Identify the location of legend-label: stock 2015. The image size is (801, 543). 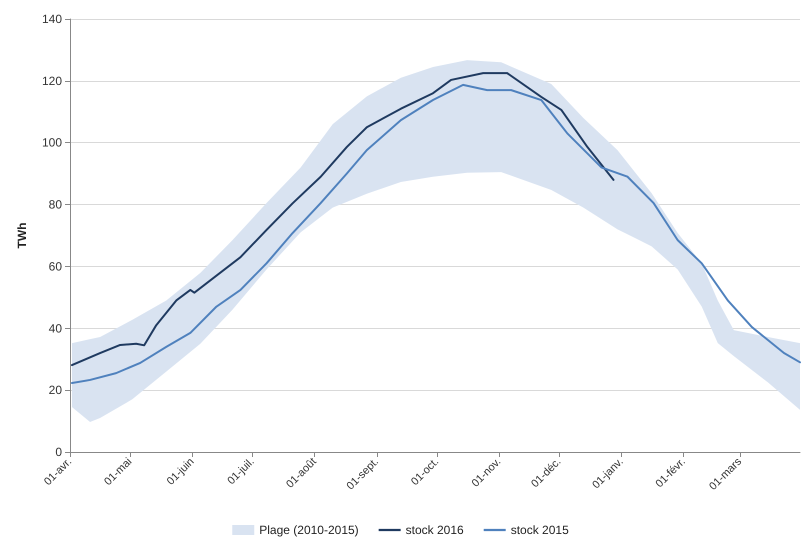
(540, 530).